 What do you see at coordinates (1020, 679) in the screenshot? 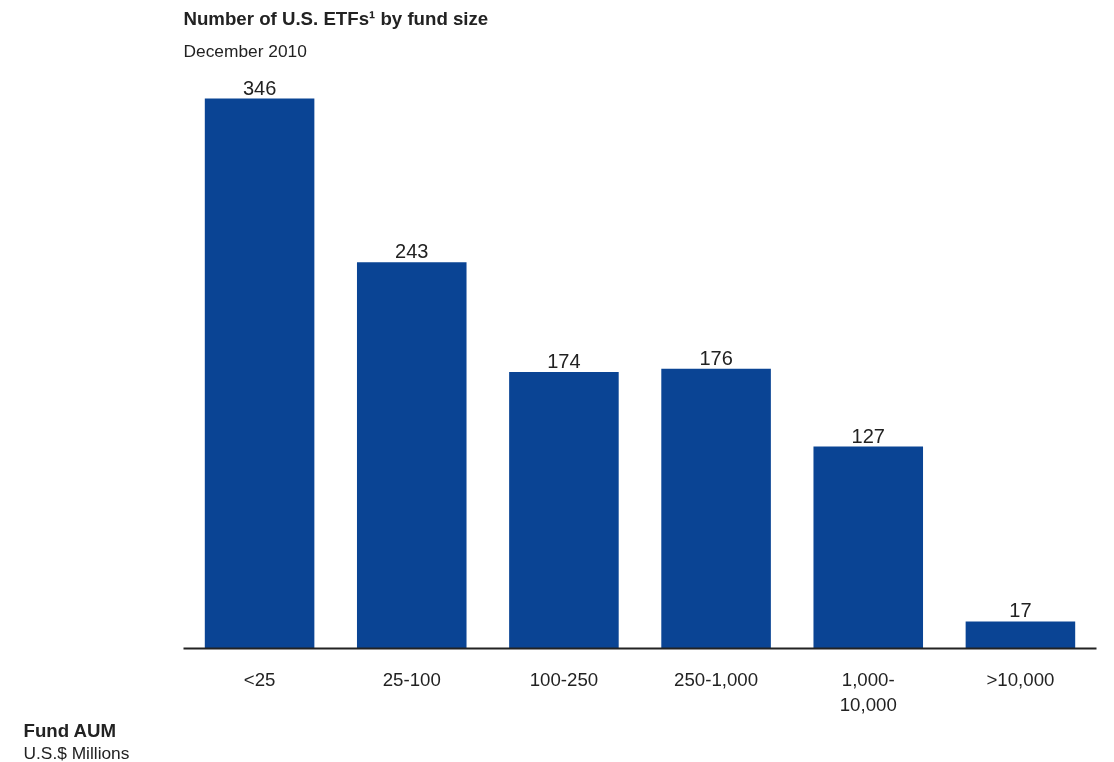
I see `x-tick-label: >10,000` at bounding box center [1020, 679].